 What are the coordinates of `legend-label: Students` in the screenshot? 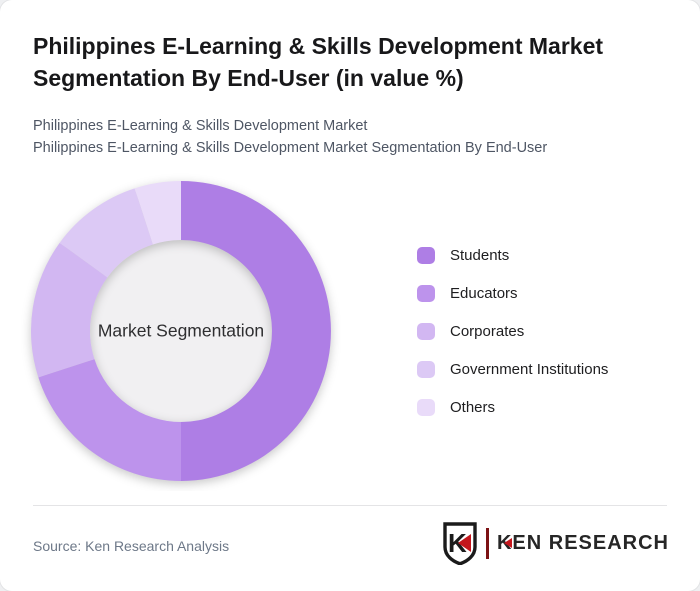 It's located at (480, 255).